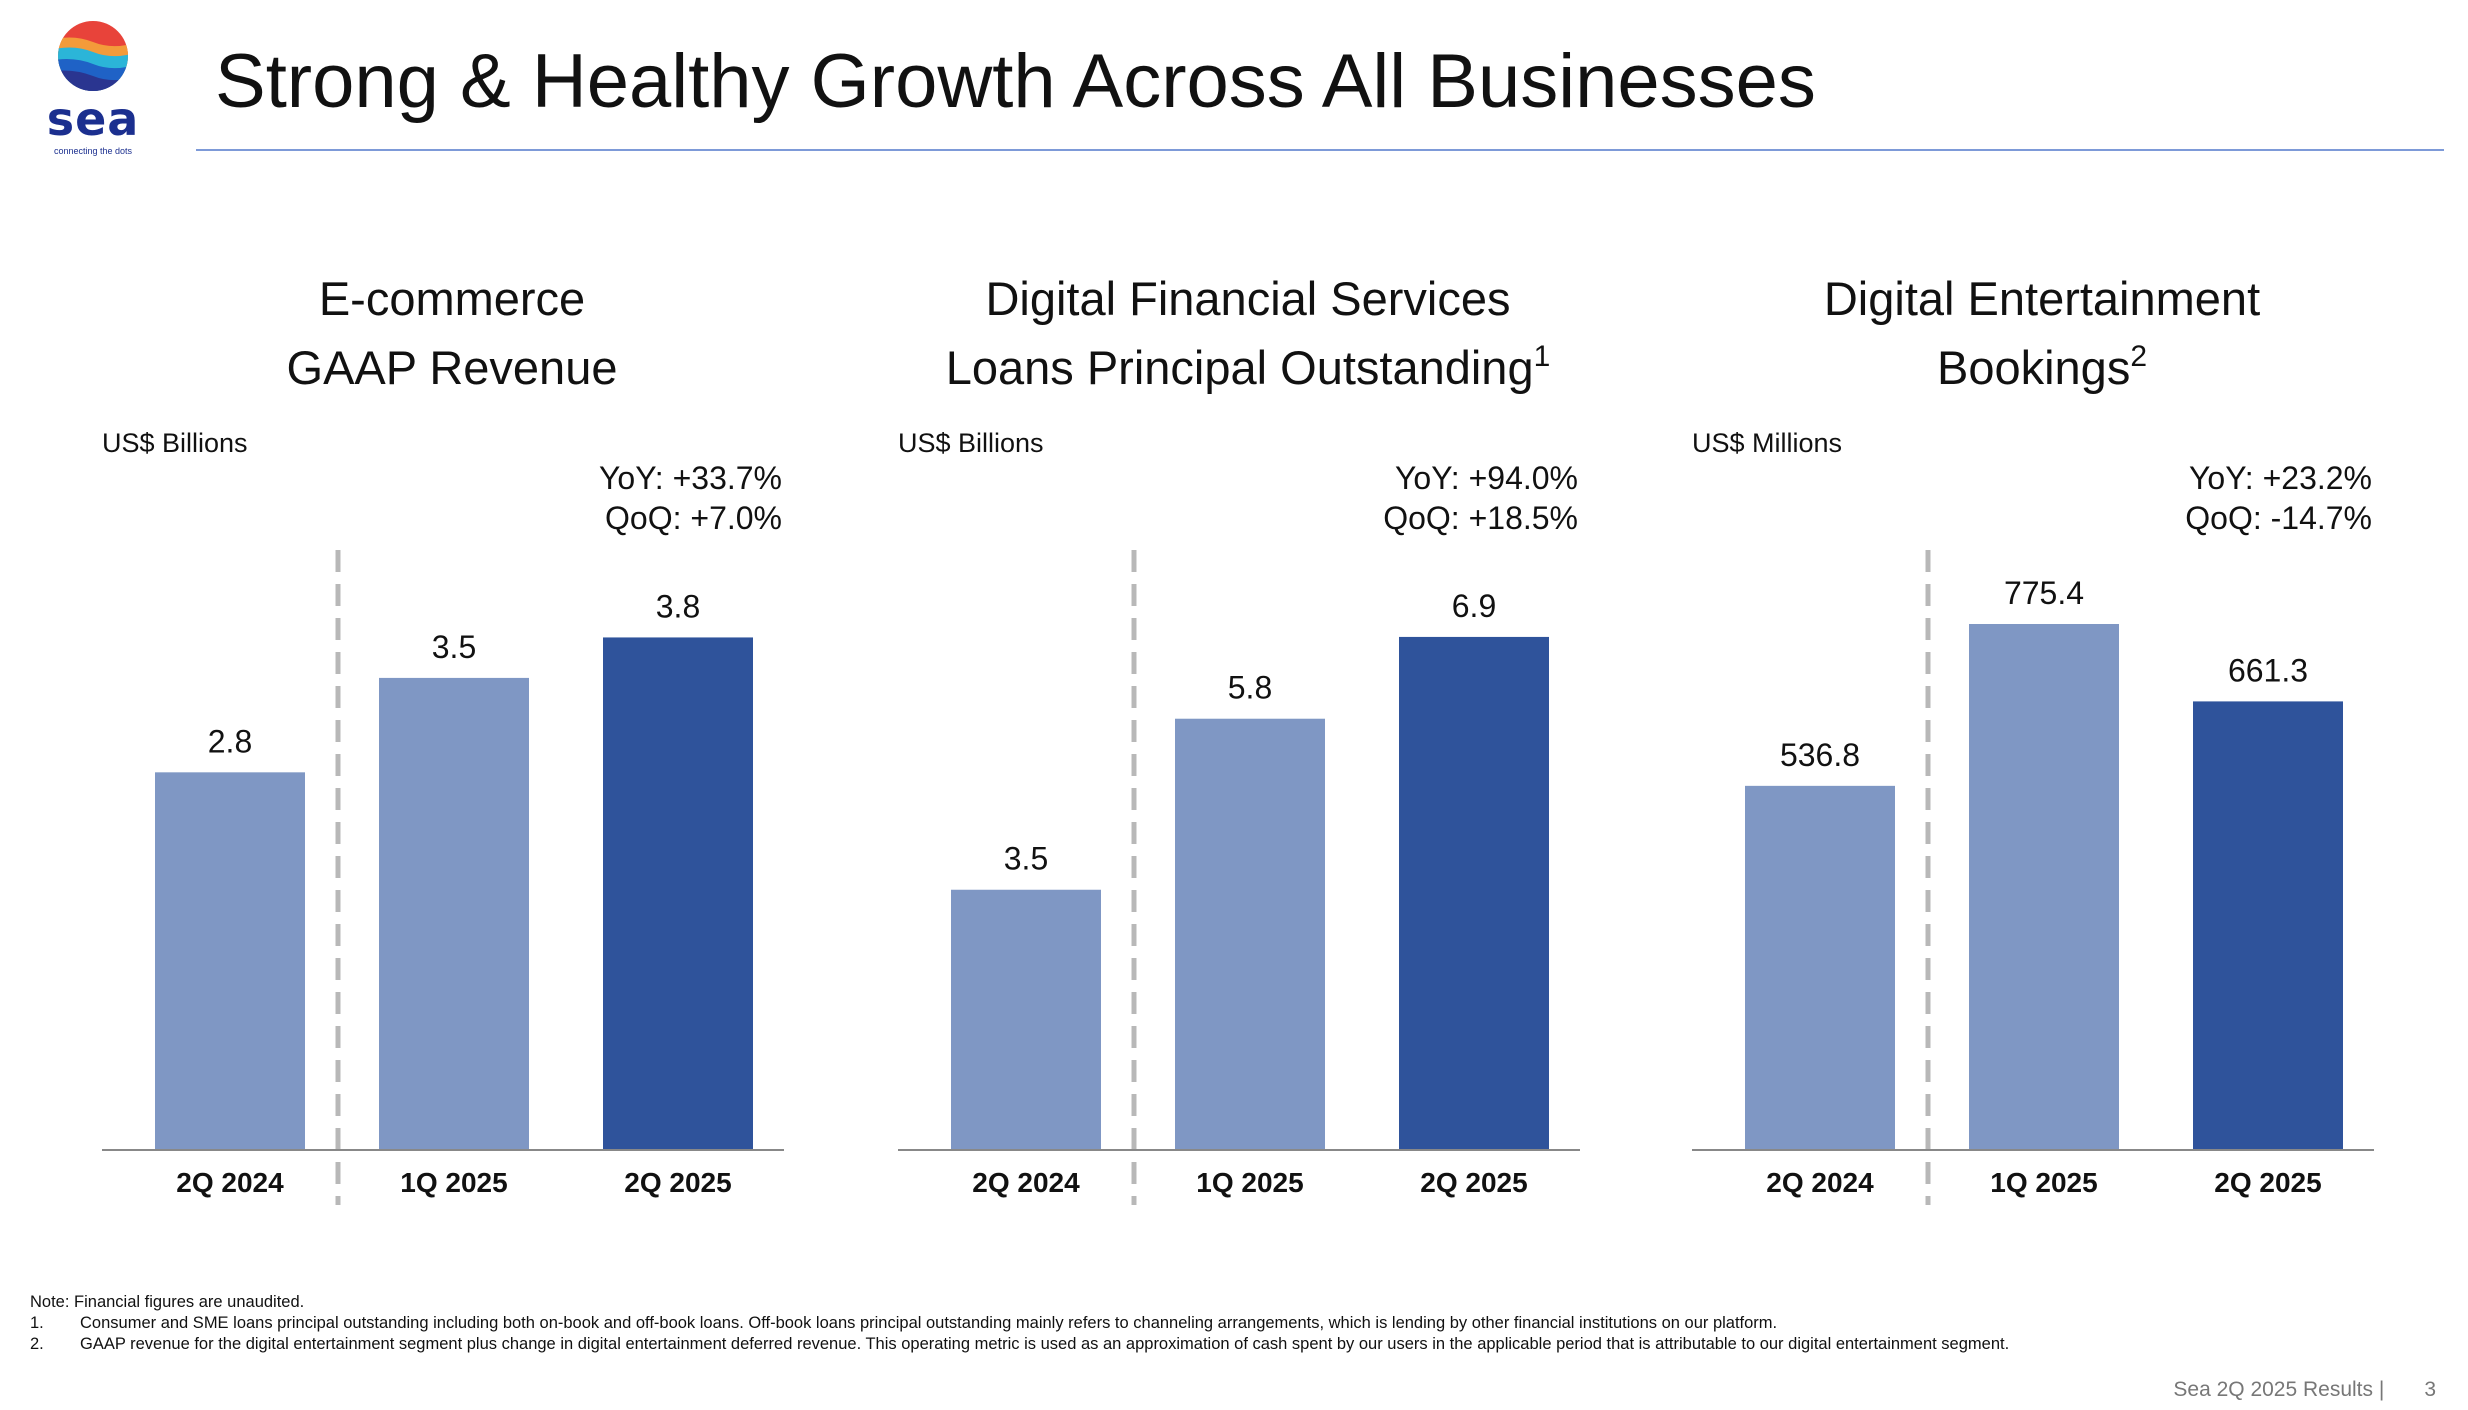 The height and width of the screenshot is (1410, 2468). I want to click on plot-area: 3.5 2Q 2024 5.8 1Q 2025 6.9 2Q 2025, so click(1248, 890).